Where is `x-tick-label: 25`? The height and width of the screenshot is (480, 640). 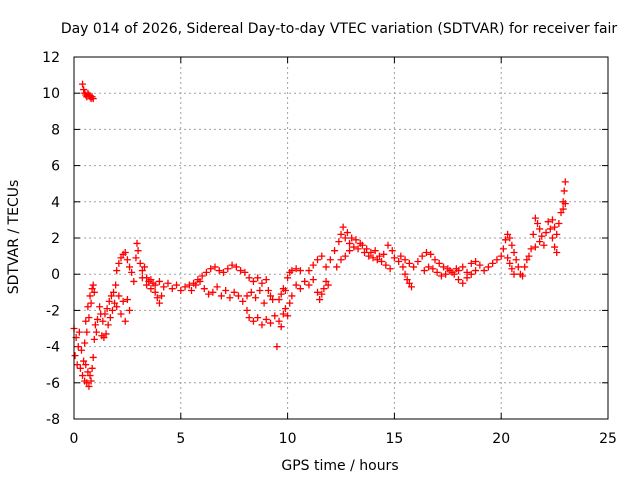 x-tick-label: 25 is located at coordinates (608, 439).